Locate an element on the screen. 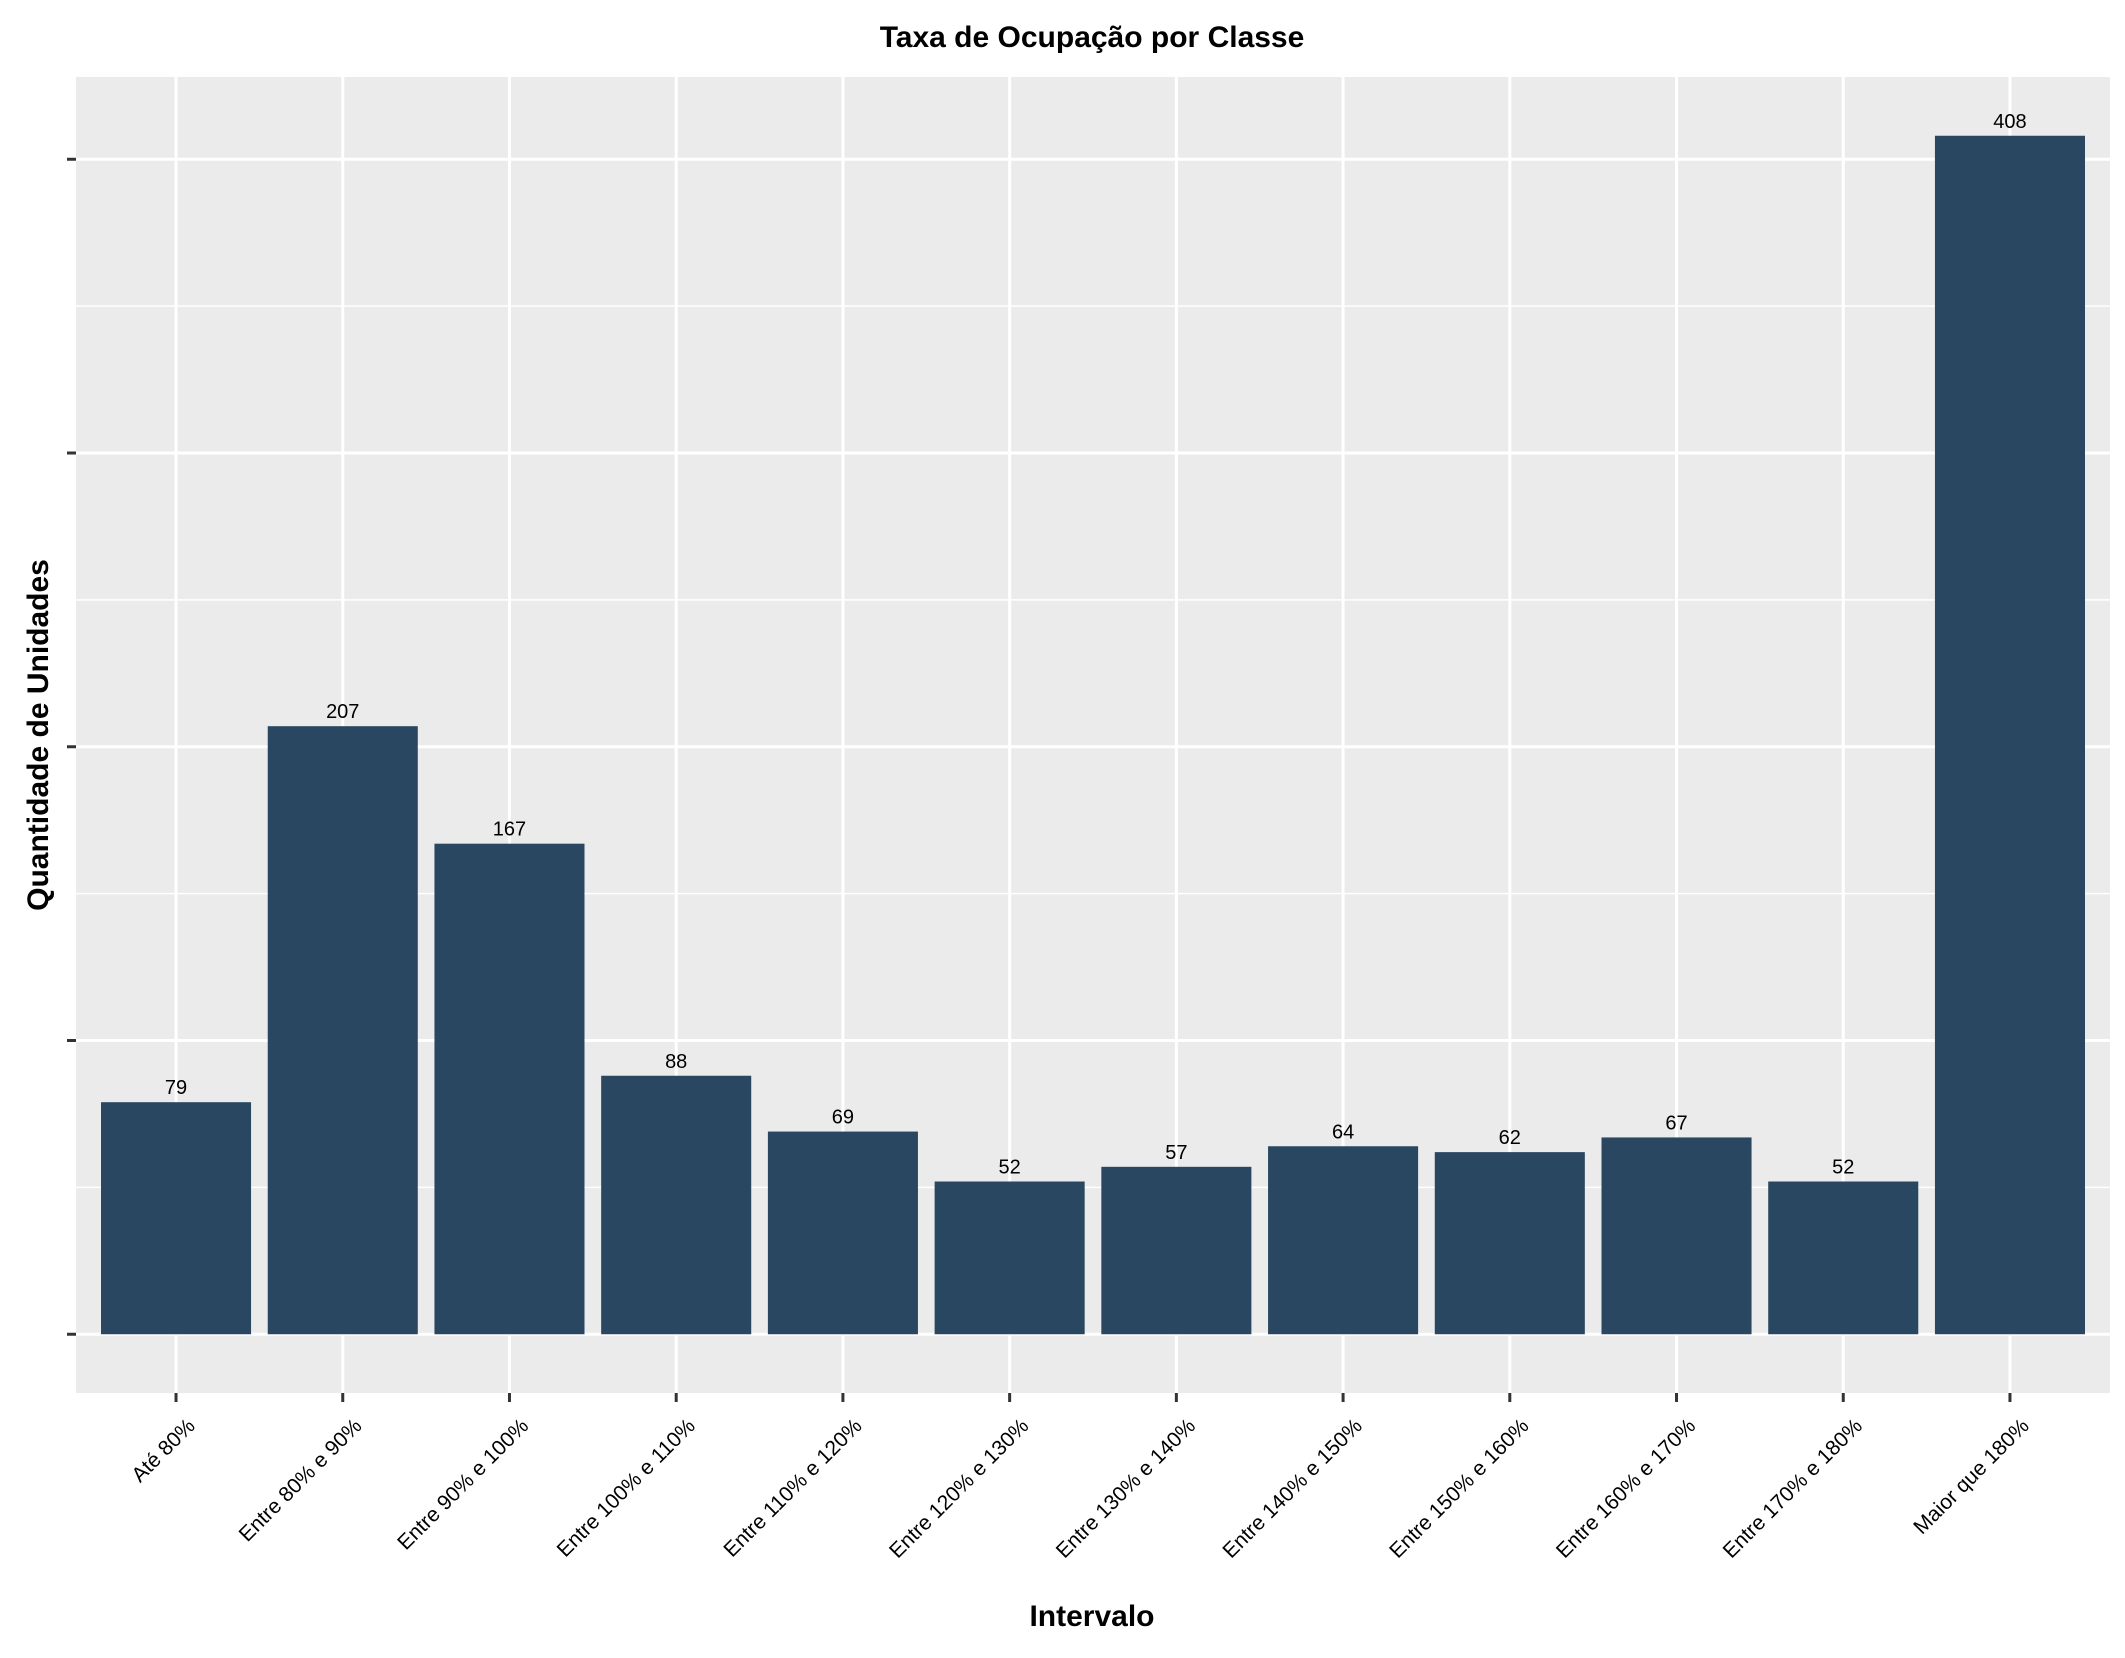 The image size is (2125, 1658). bar-value-label: 57 is located at coordinates (1176, 1153).